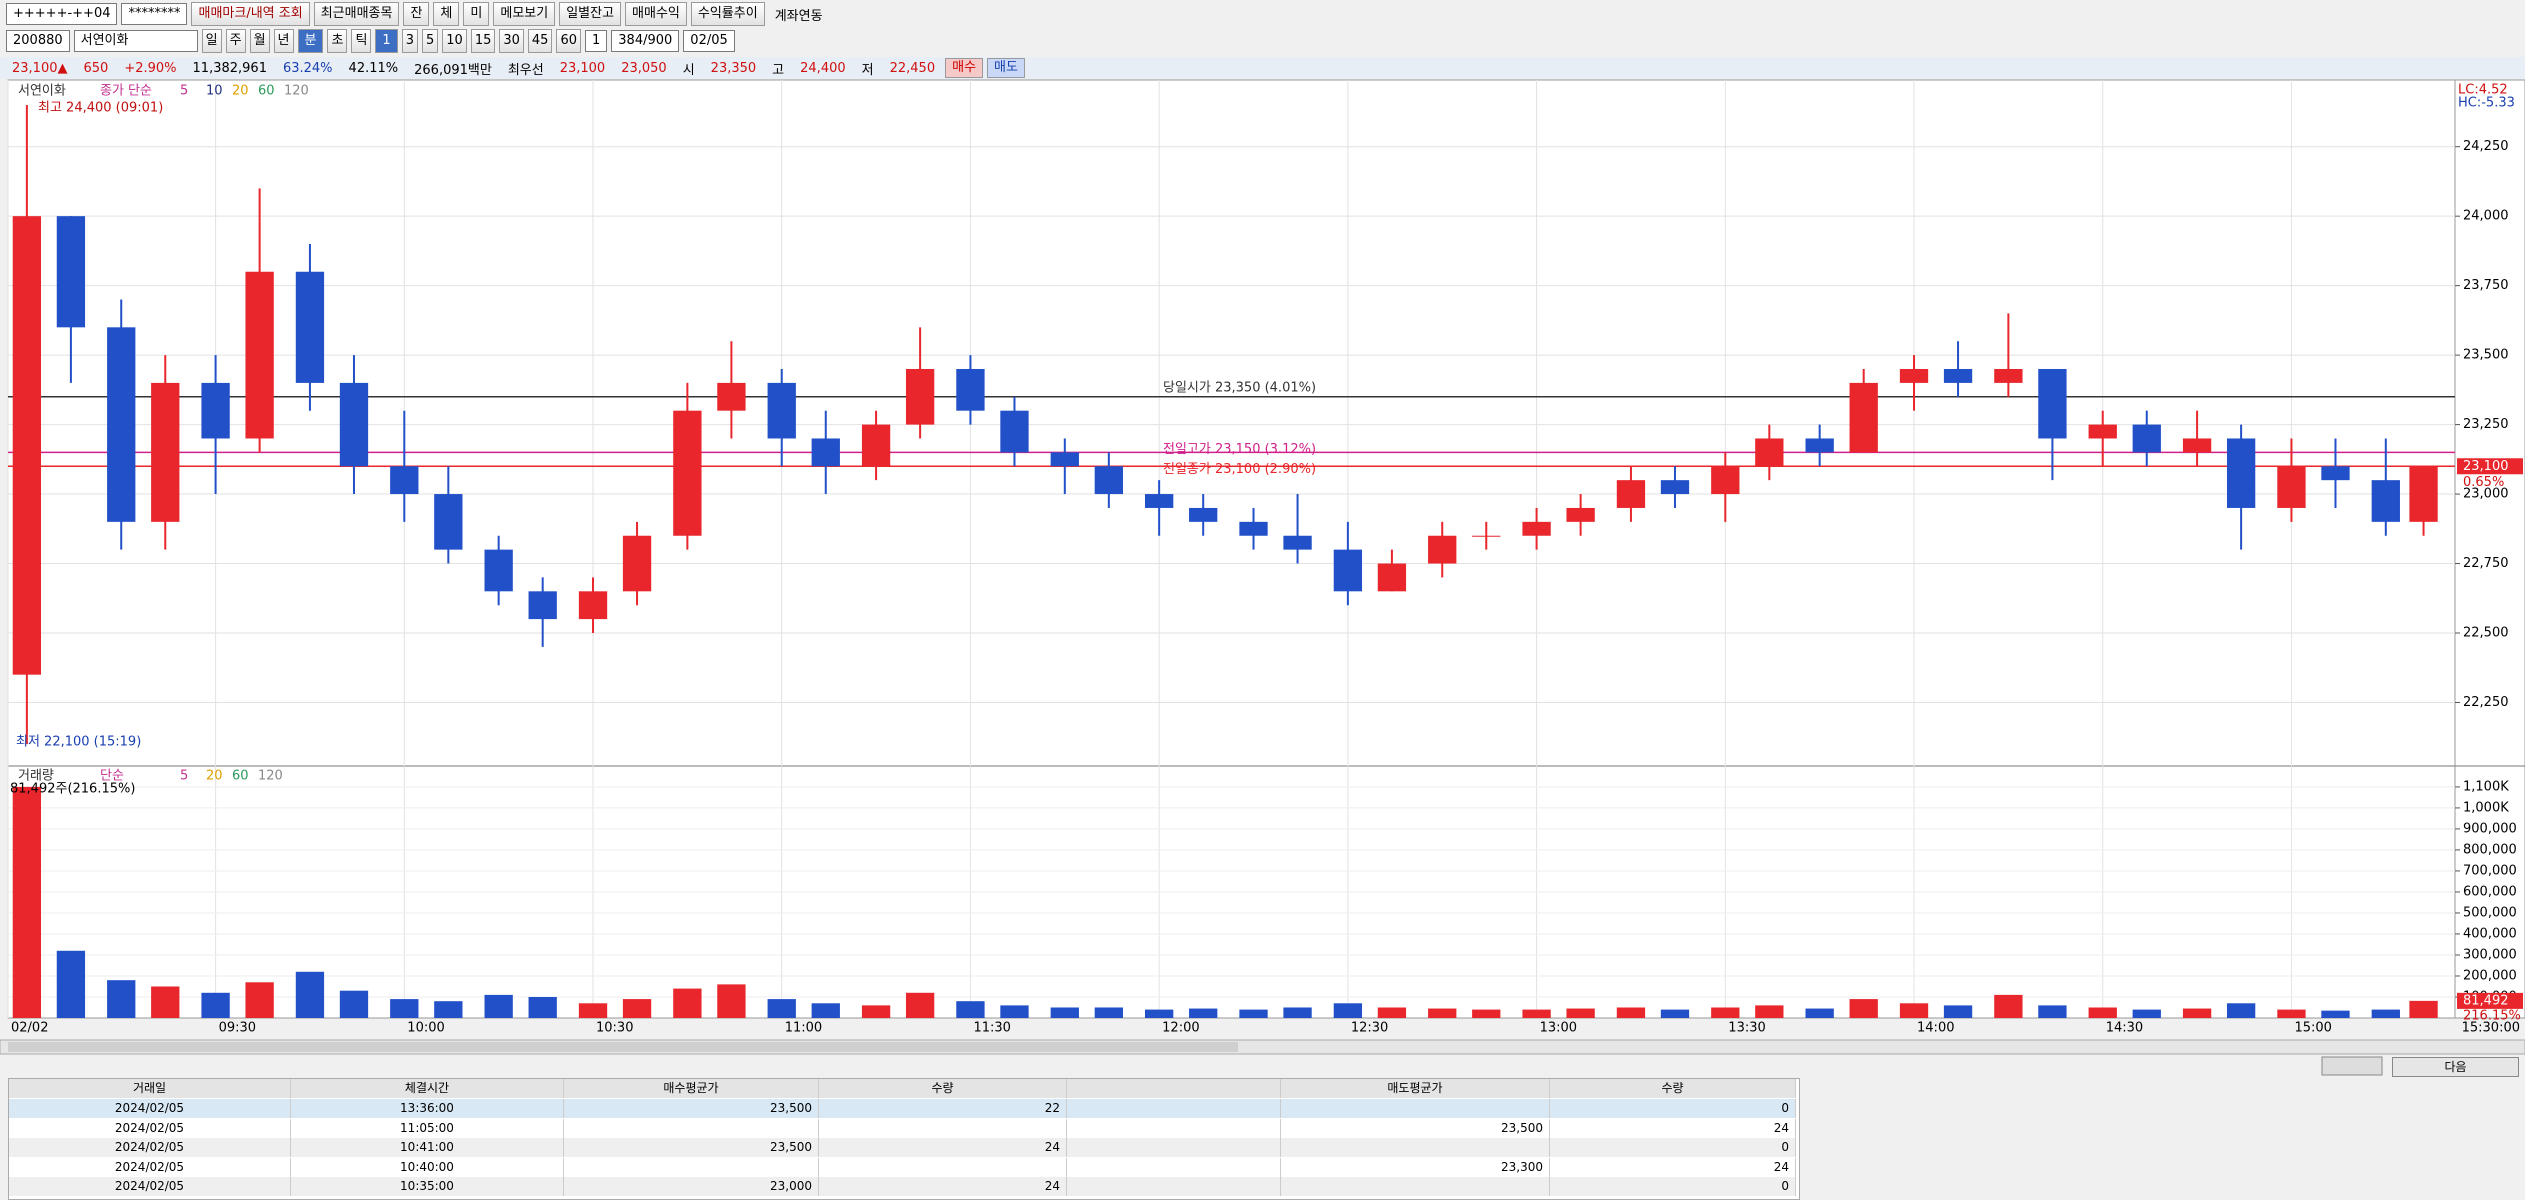 The width and height of the screenshot is (2525, 1200). What do you see at coordinates (1673, 1088) in the screenshot?
I see `table-header: 수량` at bounding box center [1673, 1088].